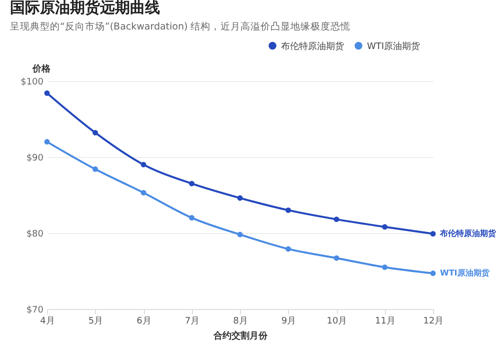 This screenshot has width=500, height=345. Describe the element at coordinates (192, 321) in the screenshot. I see `x-tick-label: 7月` at that location.